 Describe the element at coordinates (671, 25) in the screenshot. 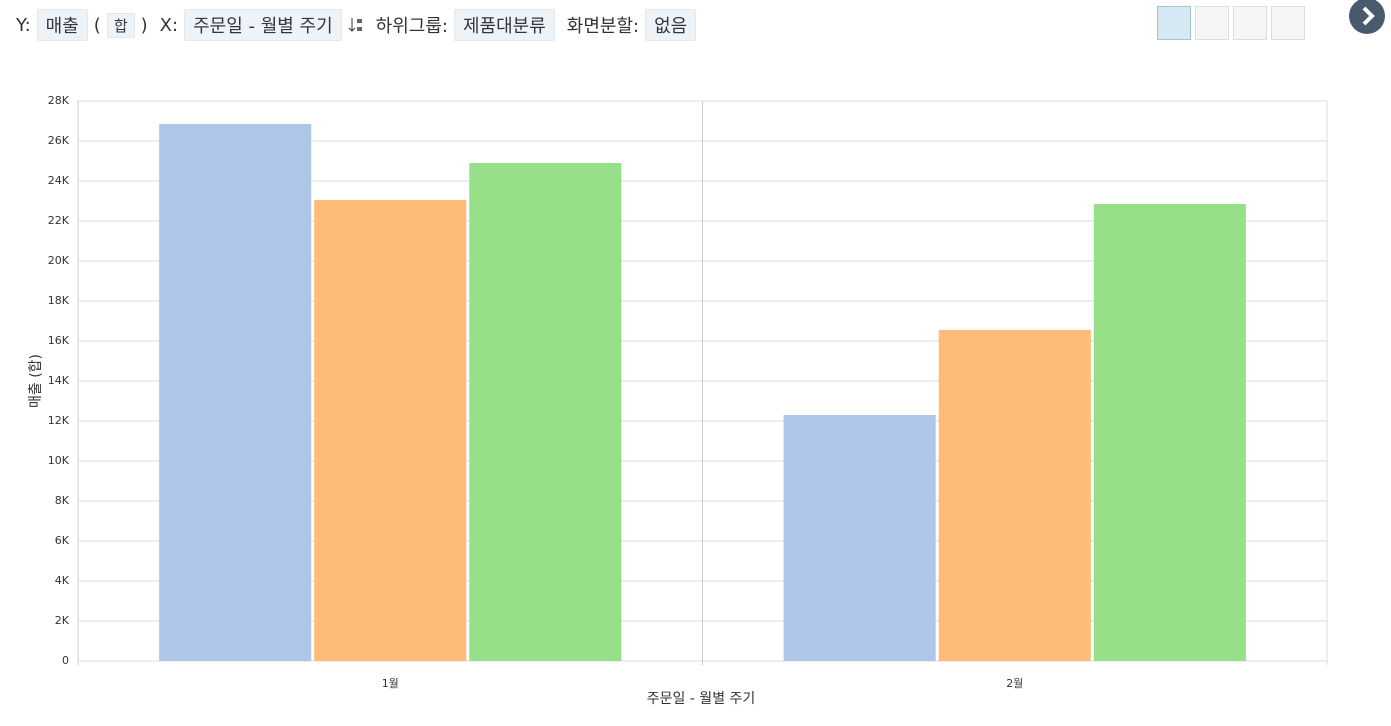

I see `split-field: 없음` at that location.